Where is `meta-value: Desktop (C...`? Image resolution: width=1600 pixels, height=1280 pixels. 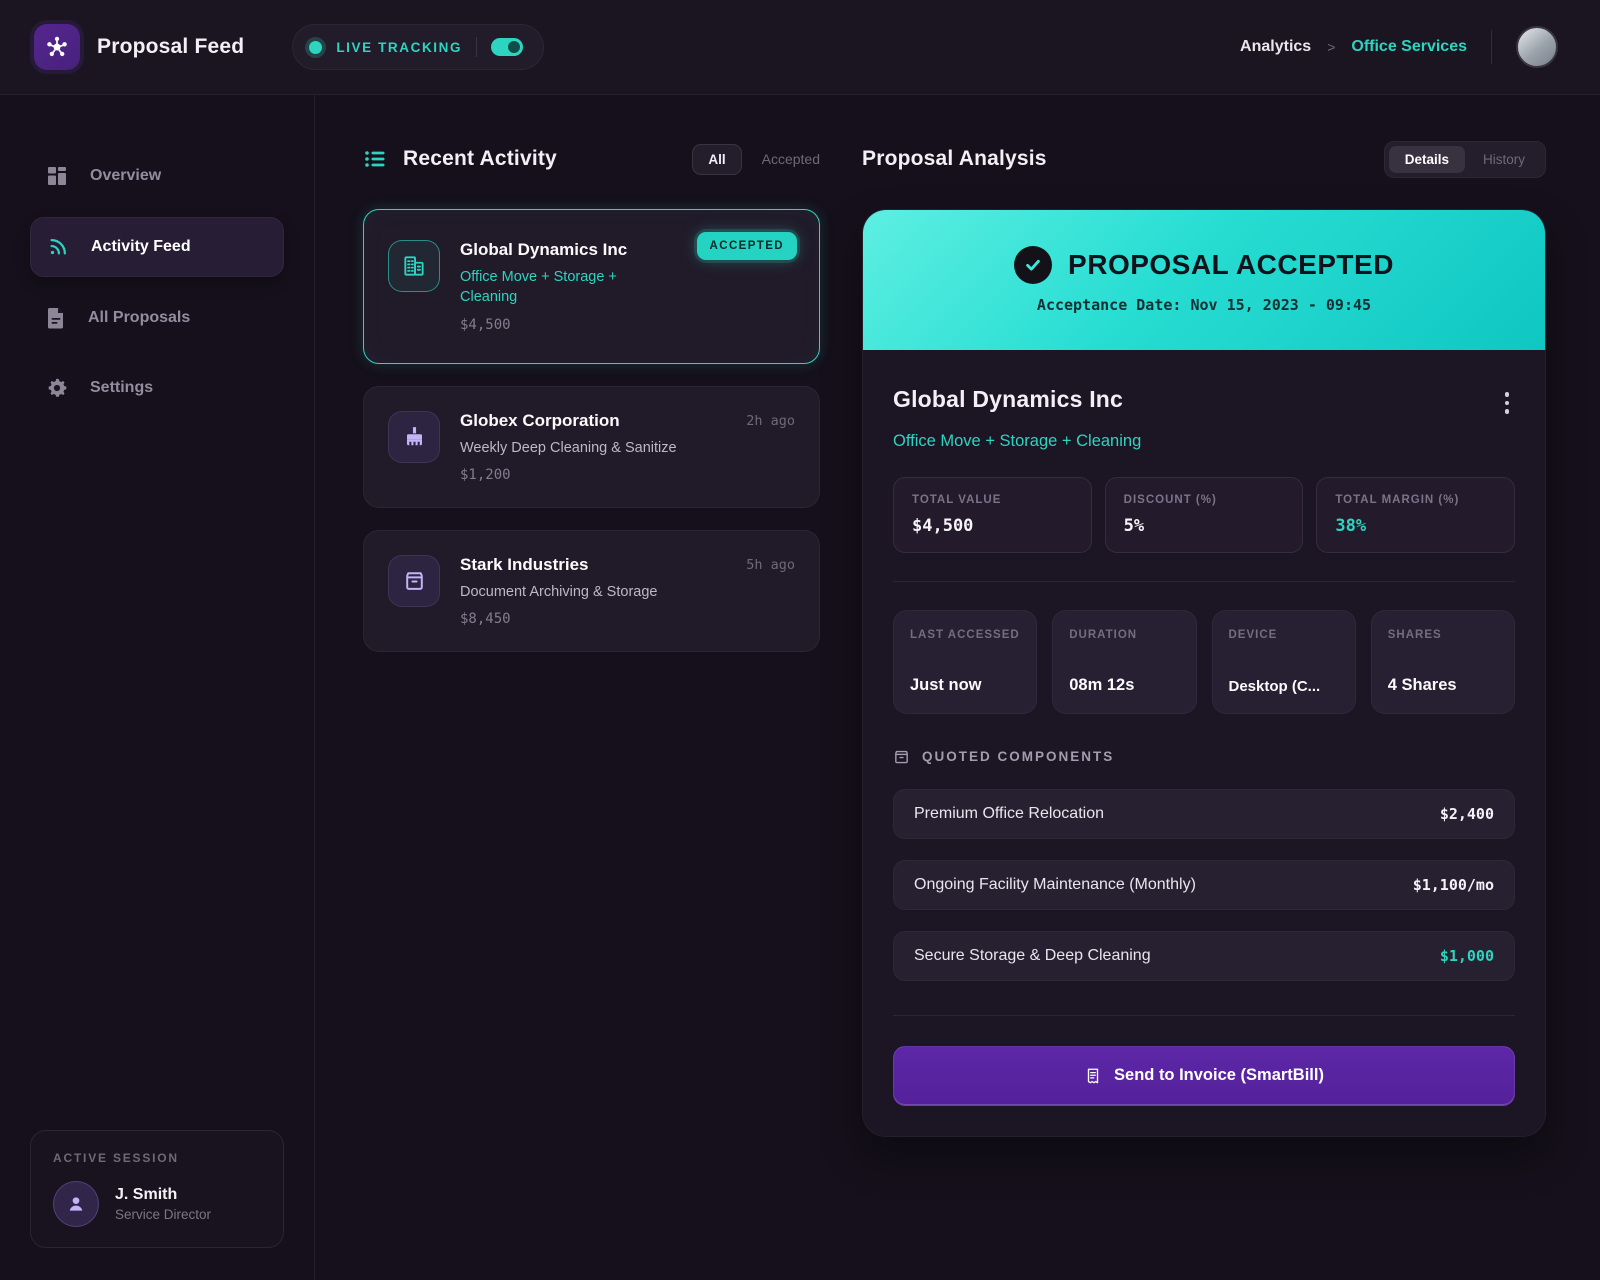 meta-value: Desktop (C... is located at coordinates (1274, 686).